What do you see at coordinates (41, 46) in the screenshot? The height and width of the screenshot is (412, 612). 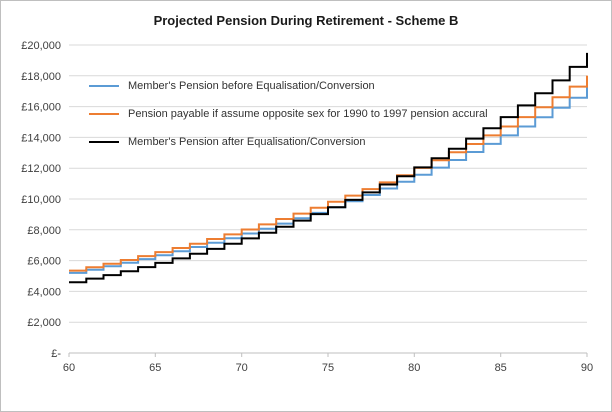 I see `y-tick-label: £20,000` at bounding box center [41, 46].